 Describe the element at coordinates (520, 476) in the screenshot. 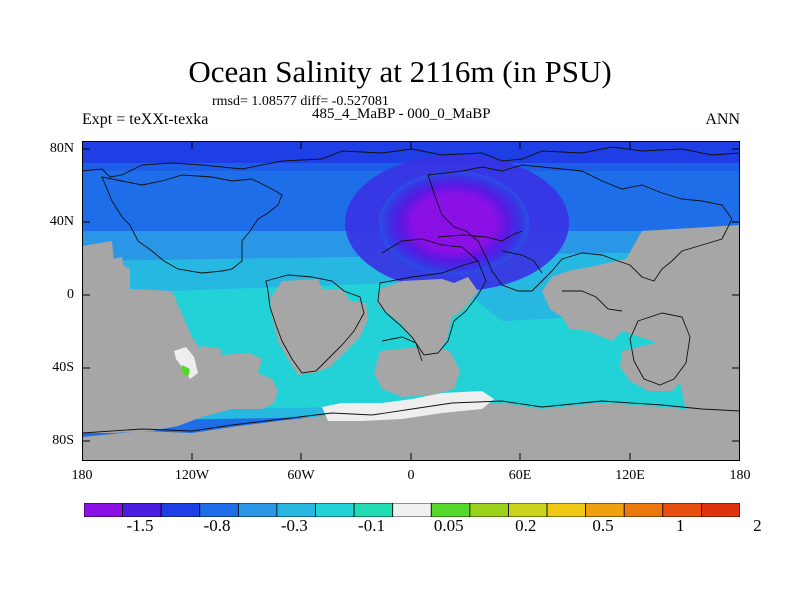

I see `lon-tick-label: 60E` at that location.